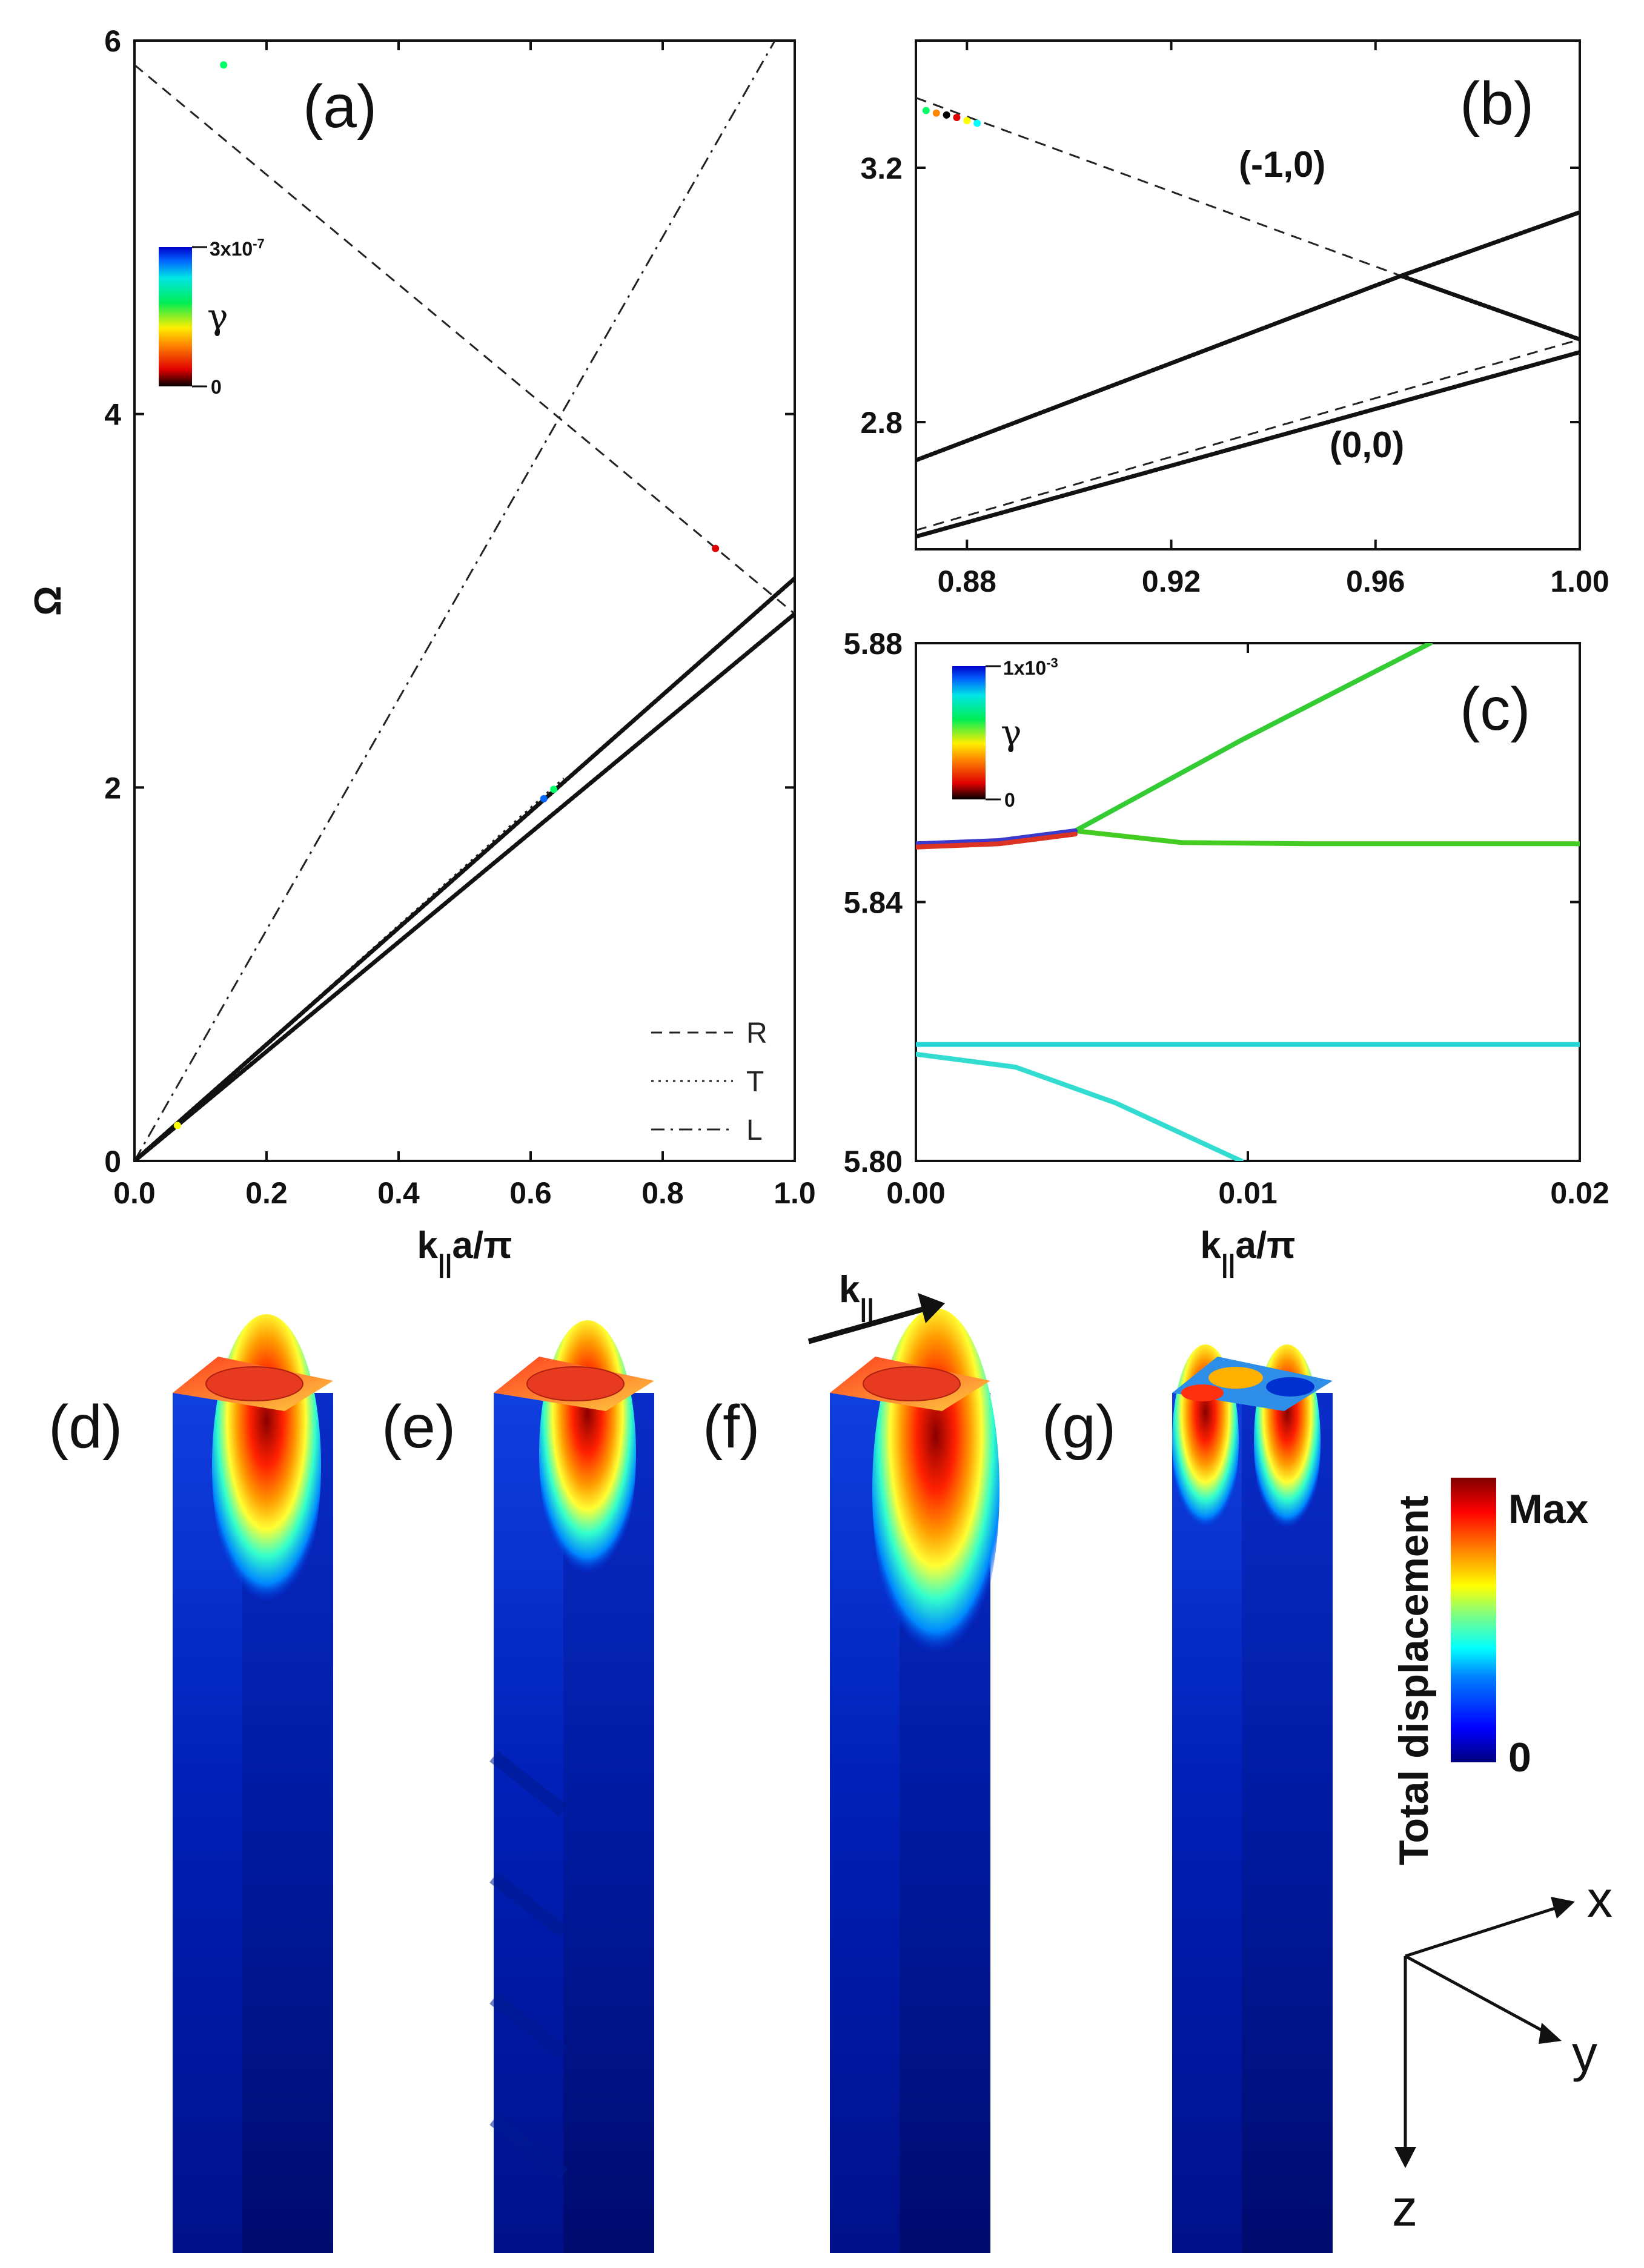  I want to click on x-tick-label-a-5: 1.0, so click(795, 1193).